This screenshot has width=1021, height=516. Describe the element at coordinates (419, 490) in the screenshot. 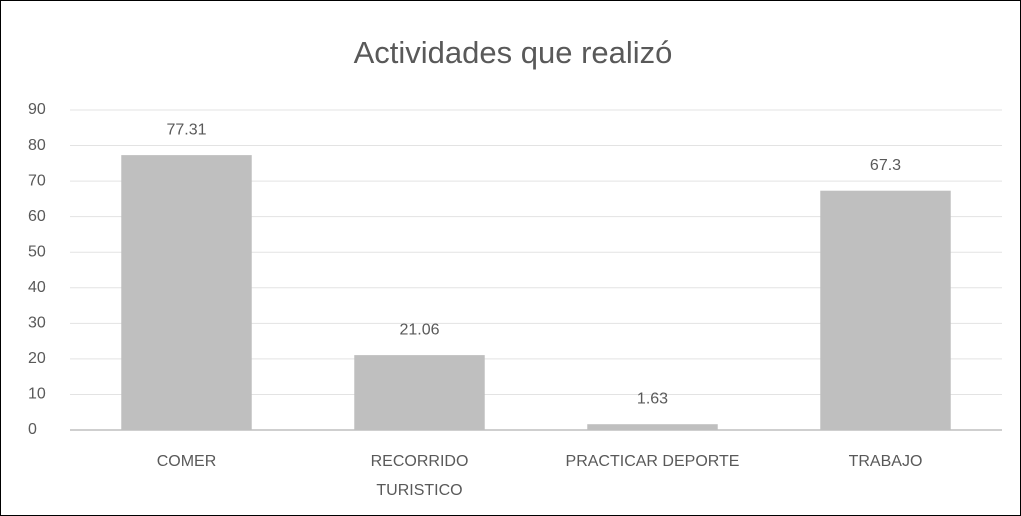

I see `x-tick-label-line: TURISTICO` at that location.